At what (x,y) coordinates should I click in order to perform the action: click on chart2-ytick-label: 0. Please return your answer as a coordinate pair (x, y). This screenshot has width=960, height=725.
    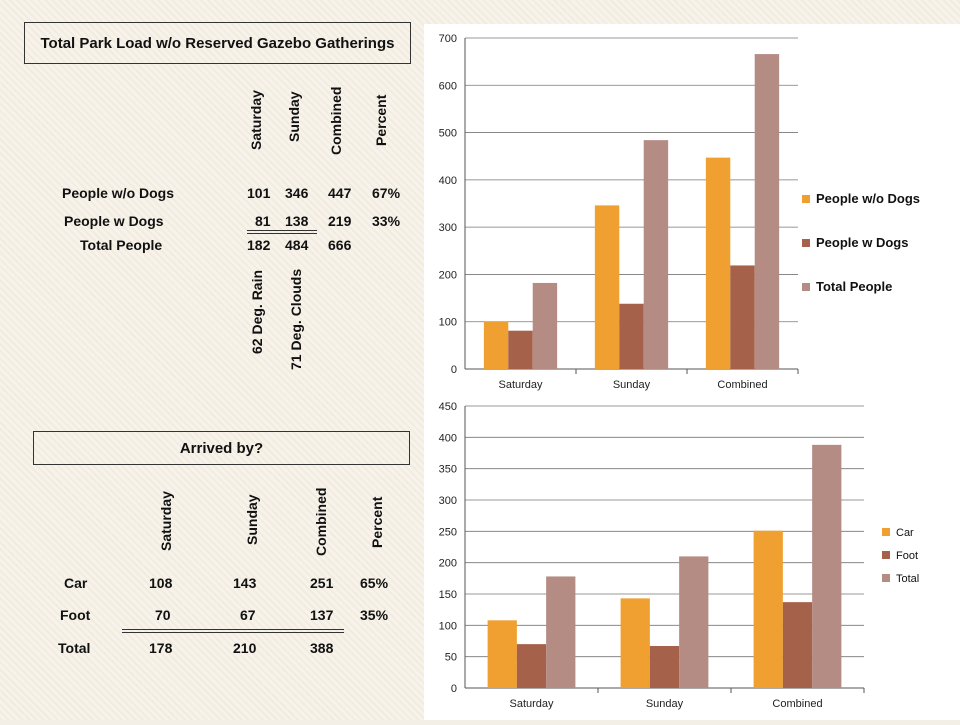
    Looking at the image, I should click on (454, 689).